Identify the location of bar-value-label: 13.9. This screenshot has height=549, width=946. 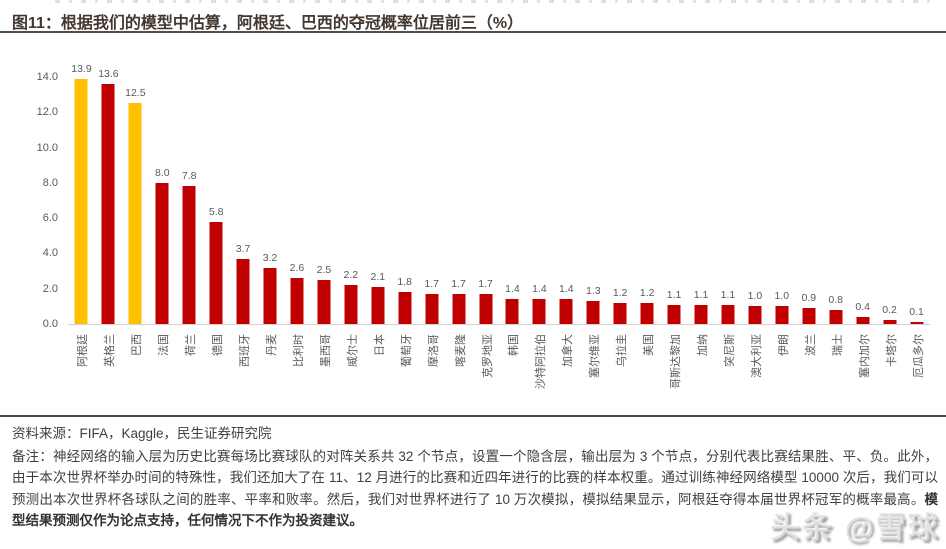
(81, 68).